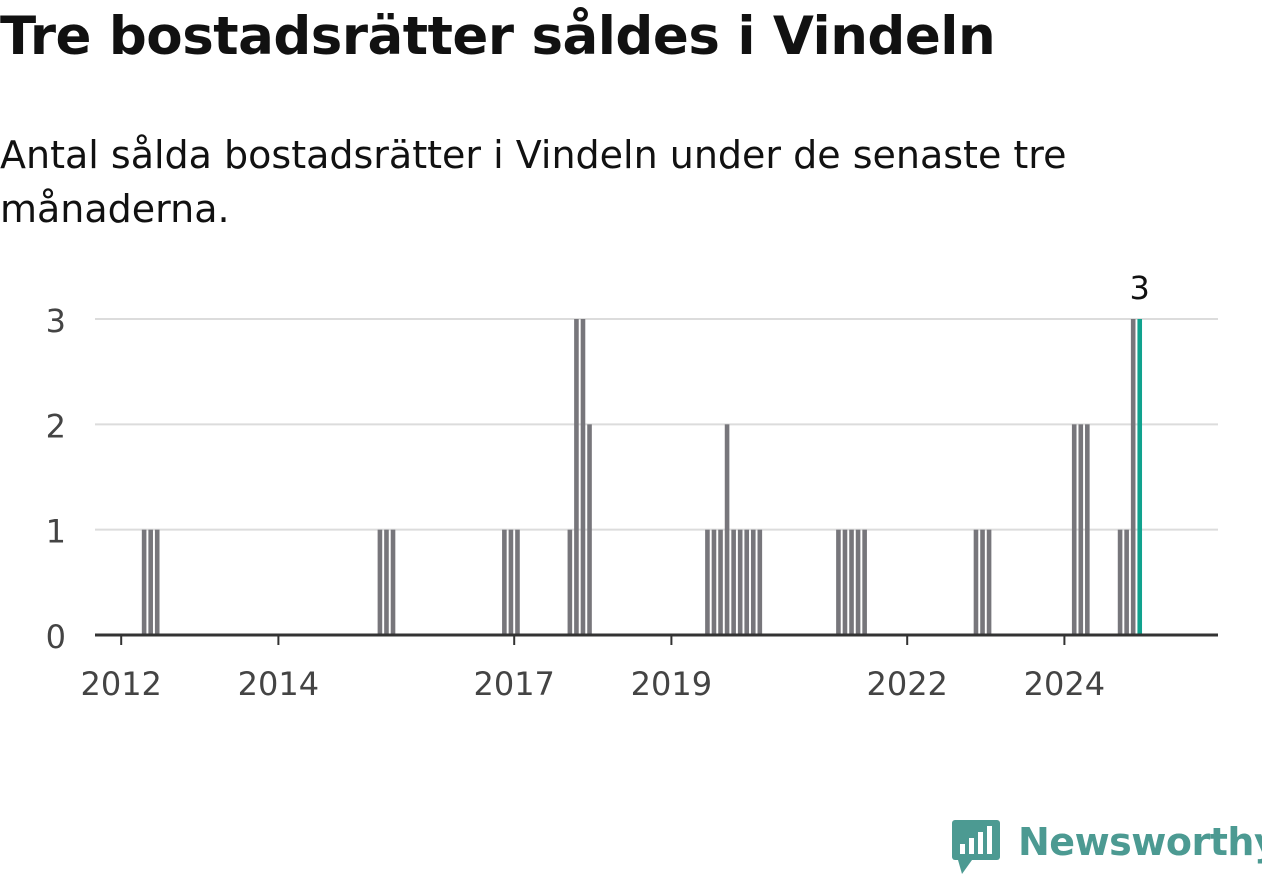  I want to click on bar-highlight, so click(1140, 477).